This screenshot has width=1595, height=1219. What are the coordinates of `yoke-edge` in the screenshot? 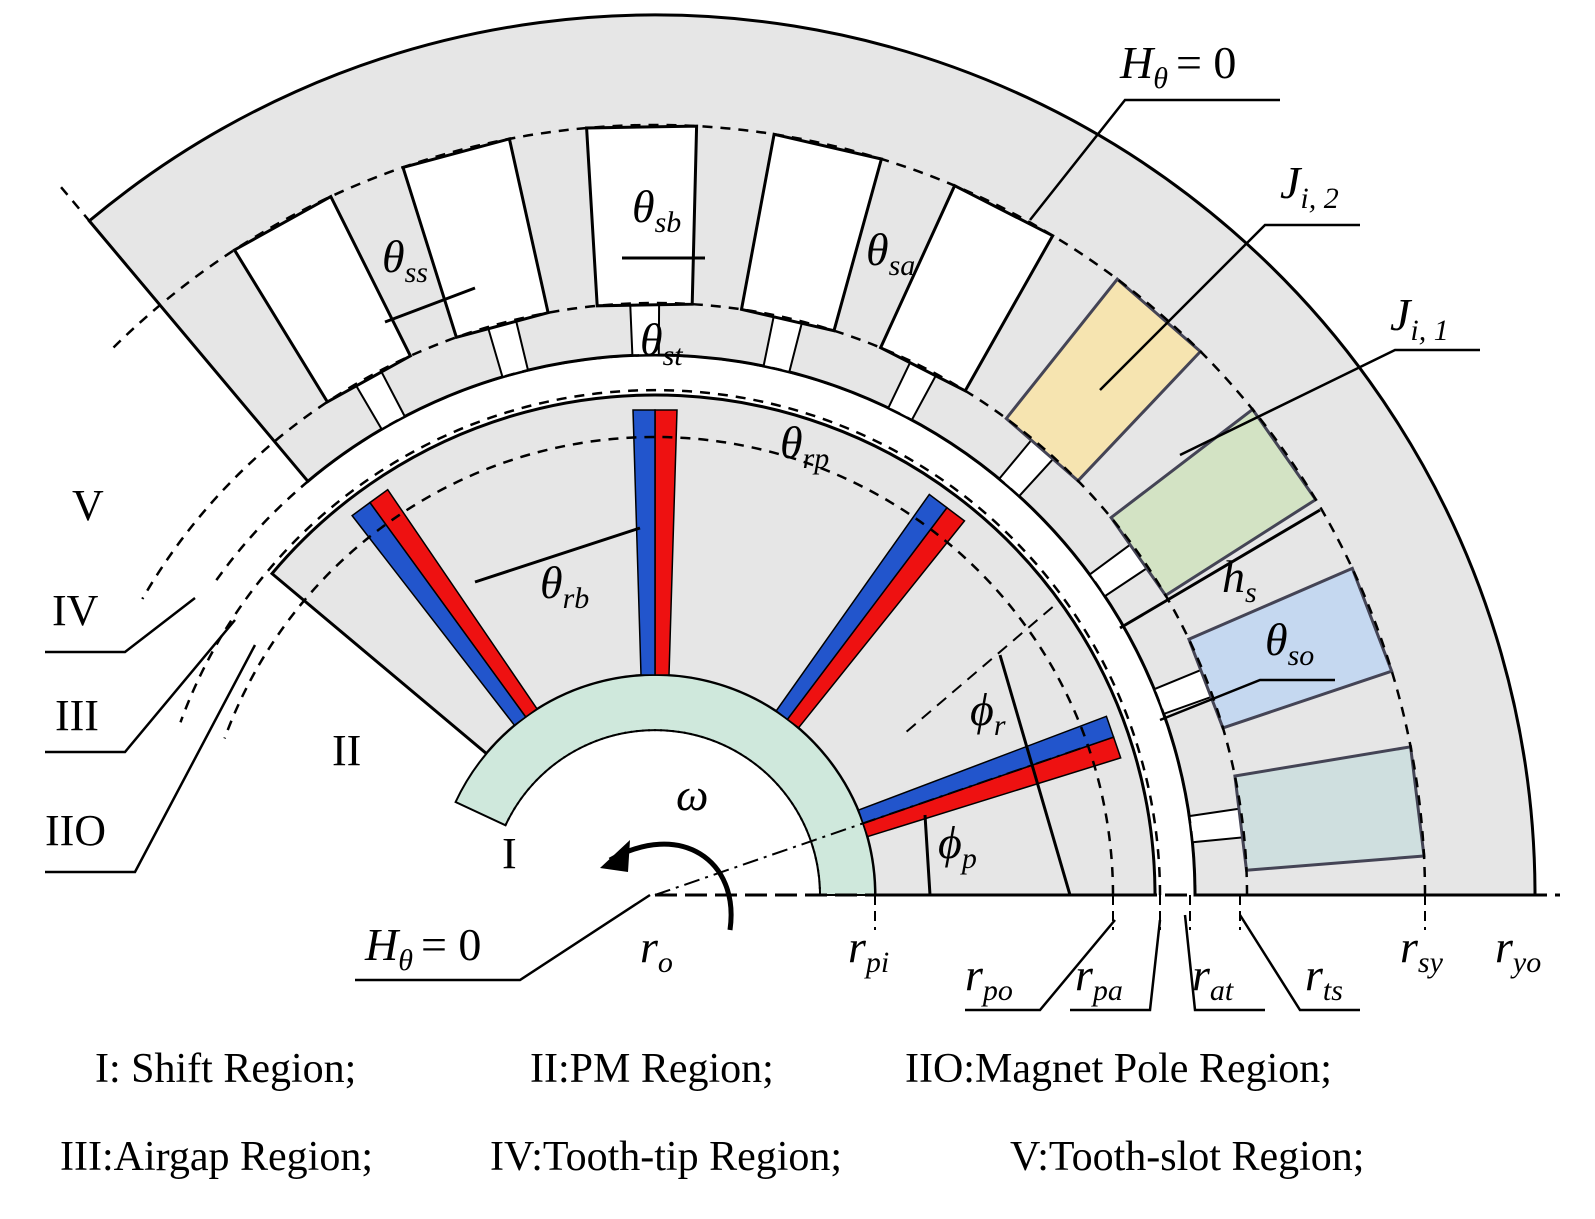 It's located at (109, 243).